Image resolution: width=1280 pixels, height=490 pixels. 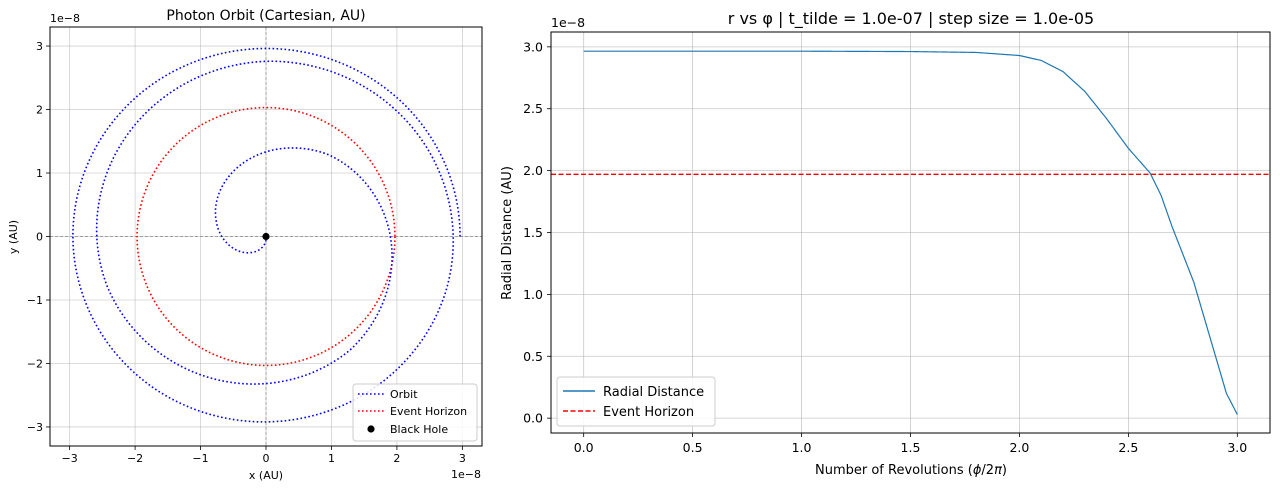 I want to click on orbit-y-offset: 1e−8, so click(x=65, y=18).